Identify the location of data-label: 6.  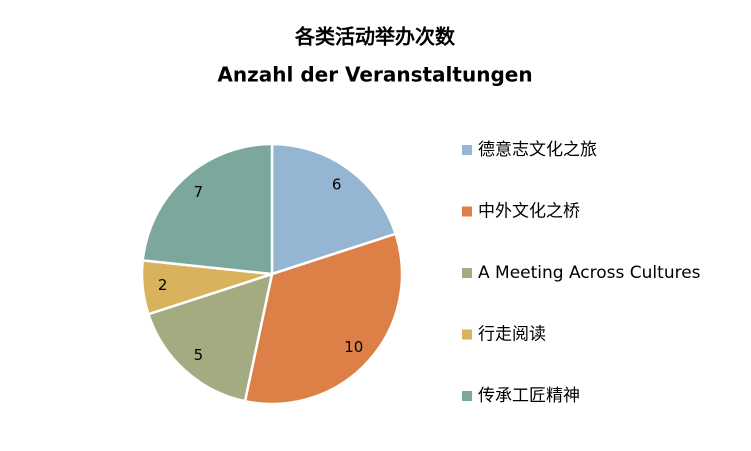
(337, 185).